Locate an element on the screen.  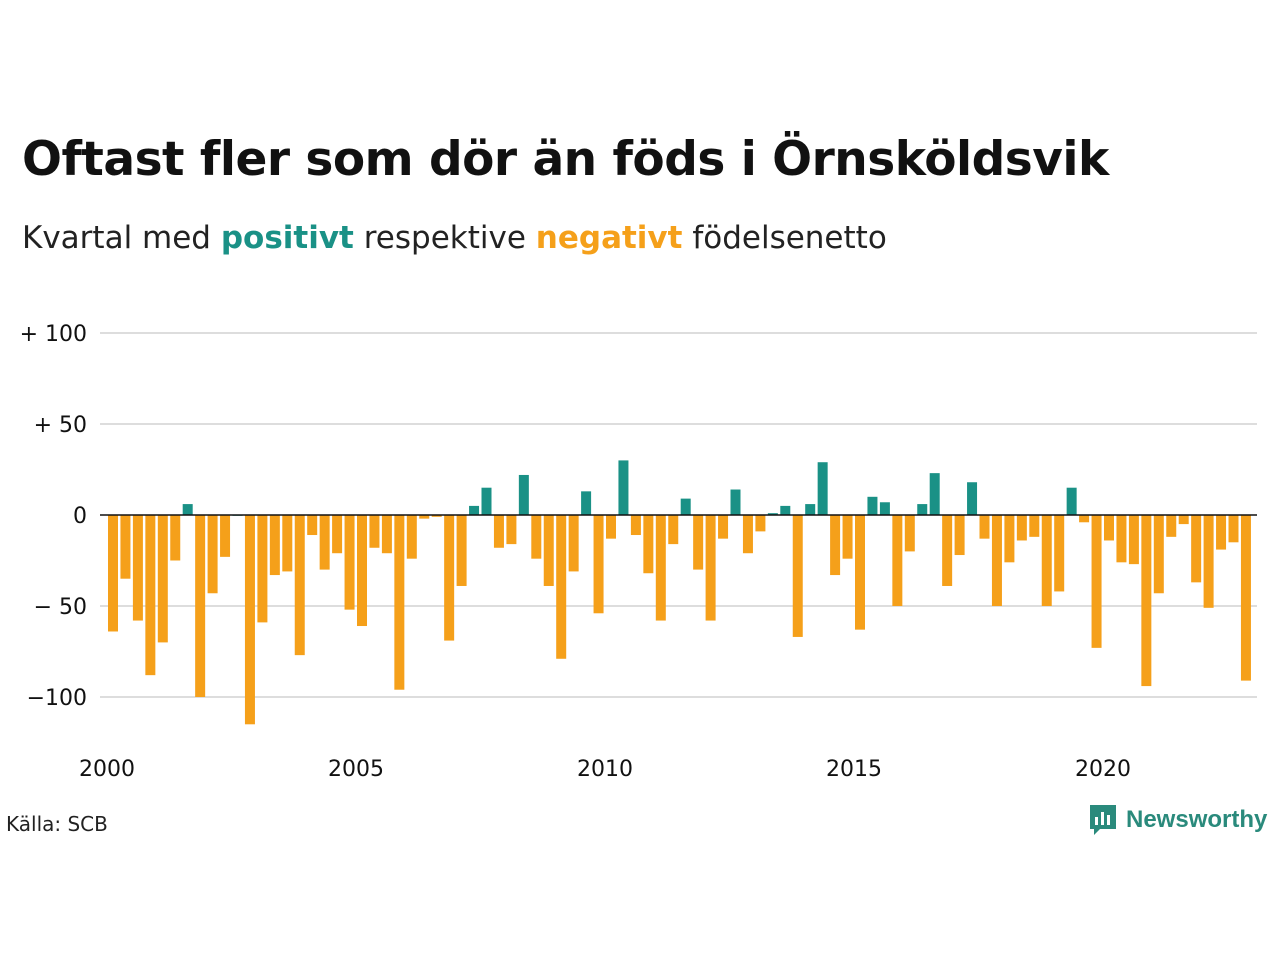
newsworthy-logo: Newsworthy is located at coordinates (1177, 820).